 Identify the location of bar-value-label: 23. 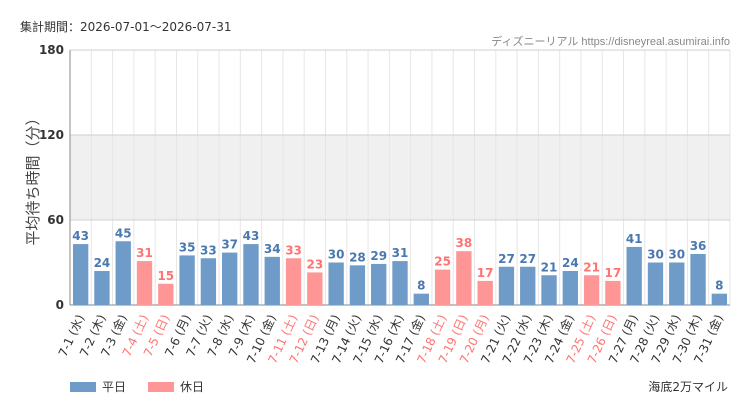
(314, 264).